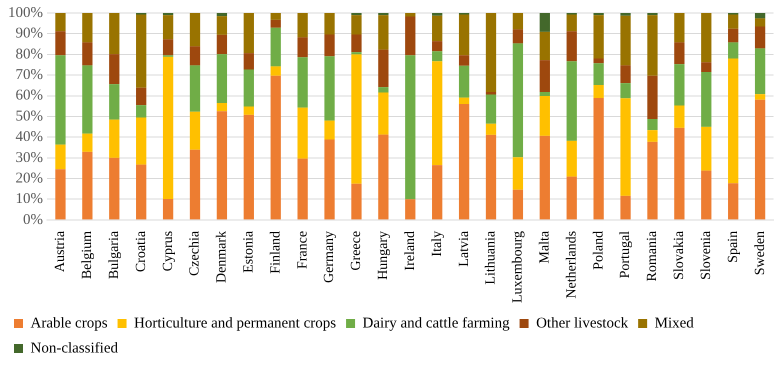 Image resolution: width=780 pixels, height=366 pixels. What do you see at coordinates (195, 253) in the screenshot?
I see `x-tick-label: Czechia` at bounding box center [195, 253].